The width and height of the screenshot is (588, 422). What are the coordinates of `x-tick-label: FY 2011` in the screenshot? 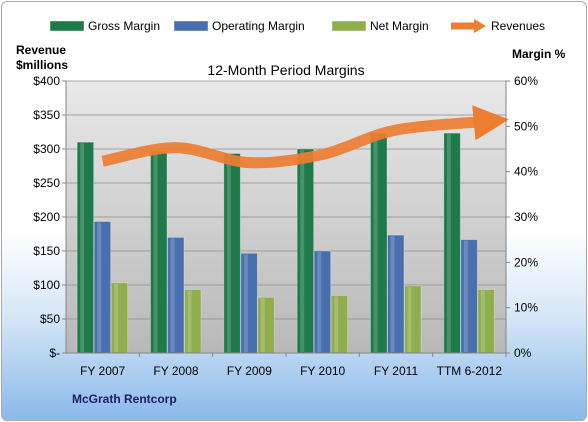 It's located at (396, 371).